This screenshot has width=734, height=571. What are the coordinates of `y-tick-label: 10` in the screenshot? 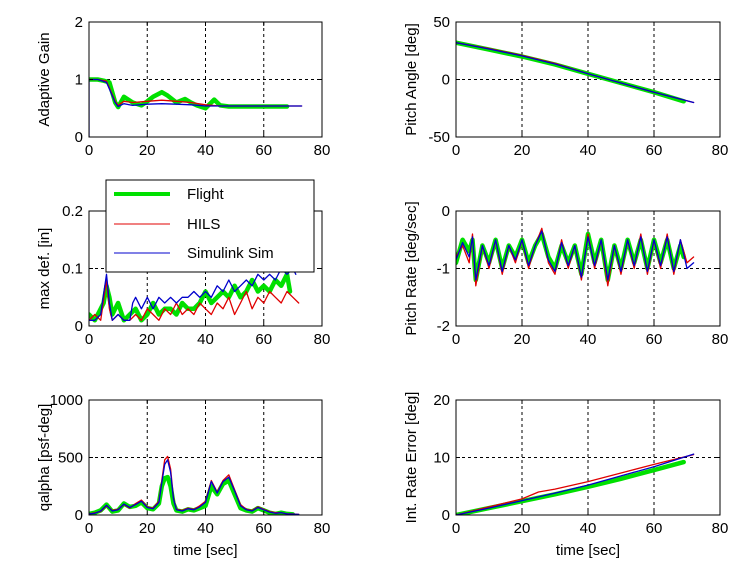 It's located at (441, 458).